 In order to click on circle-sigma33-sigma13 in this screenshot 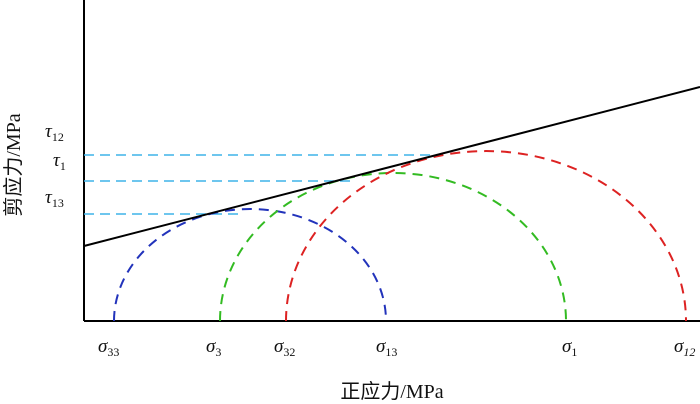, I will do `click(250, 265)`.